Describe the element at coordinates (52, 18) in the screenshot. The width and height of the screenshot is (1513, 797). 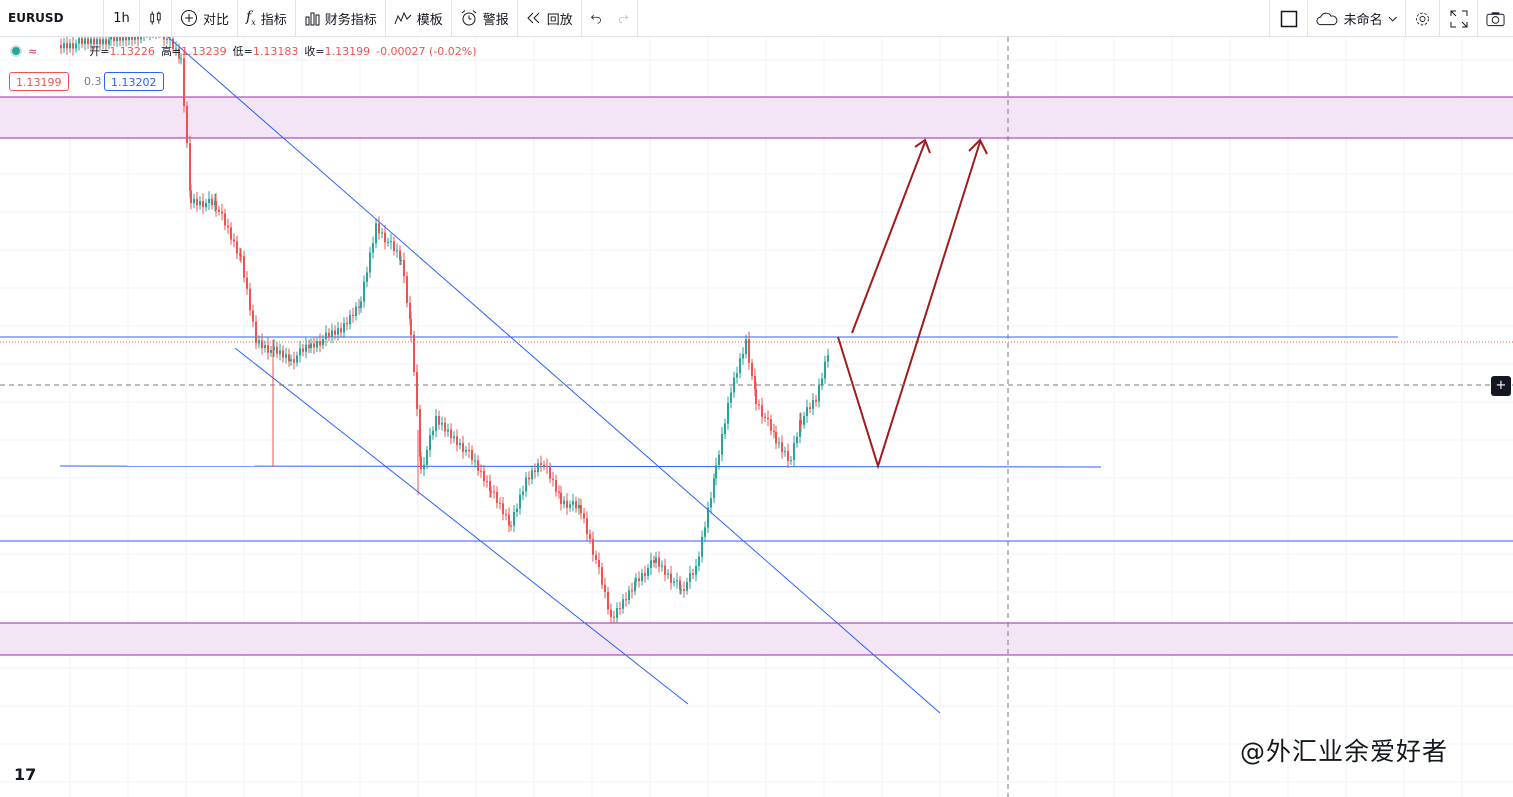
I see `symbol-search-button: EURUSD` at that location.